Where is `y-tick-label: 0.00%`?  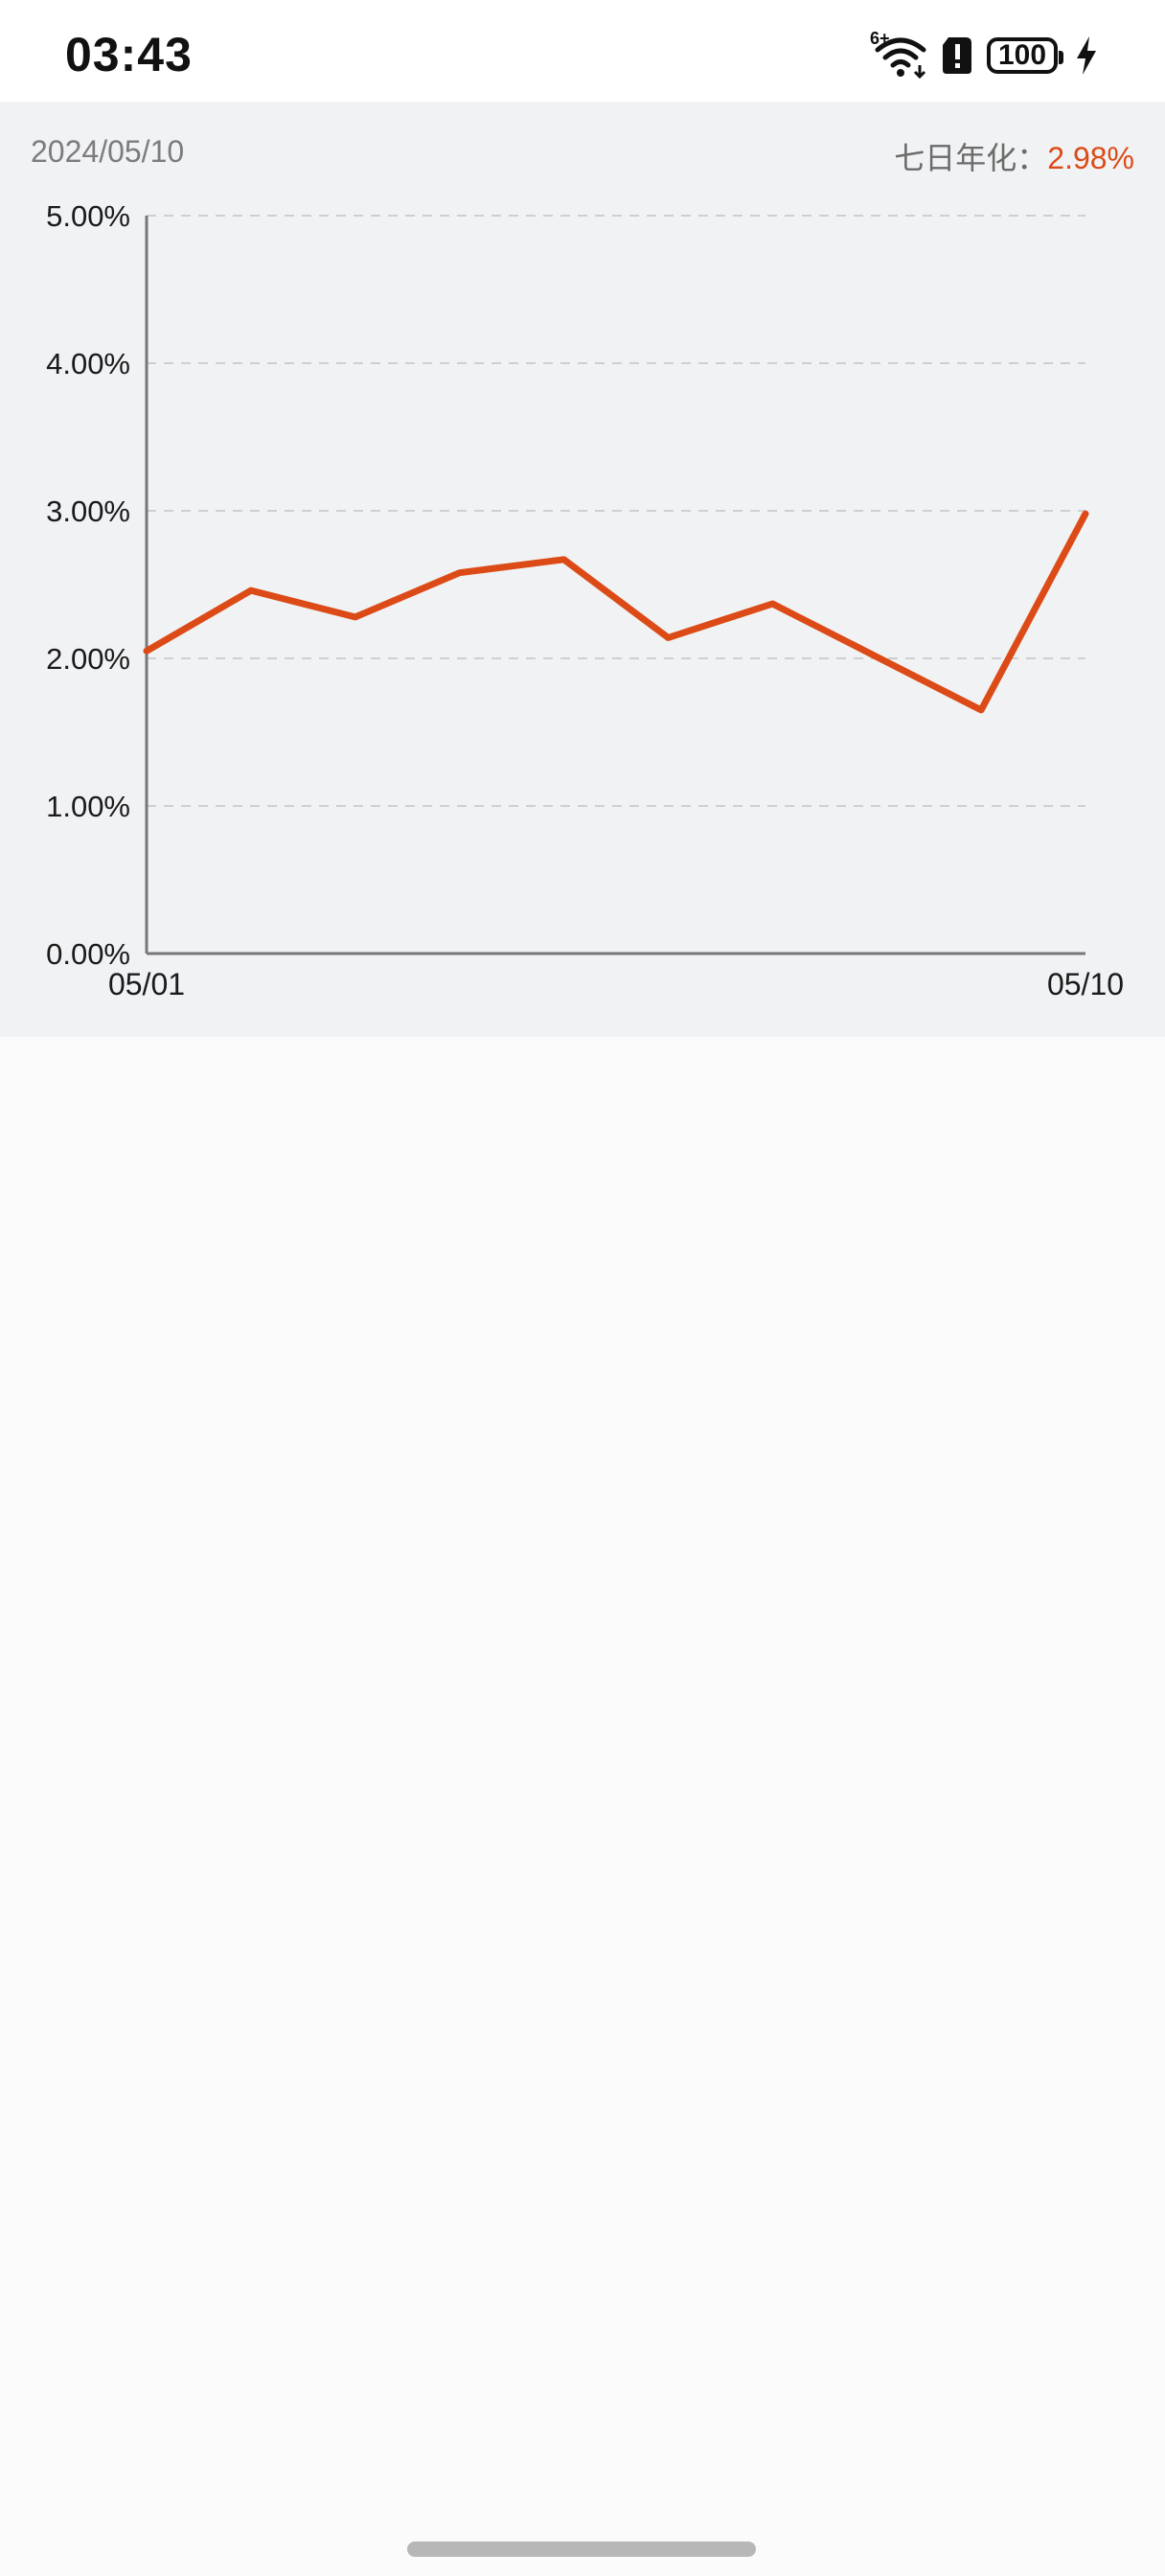 y-tick-label: 0.00% is located at coordinates (88, 954).